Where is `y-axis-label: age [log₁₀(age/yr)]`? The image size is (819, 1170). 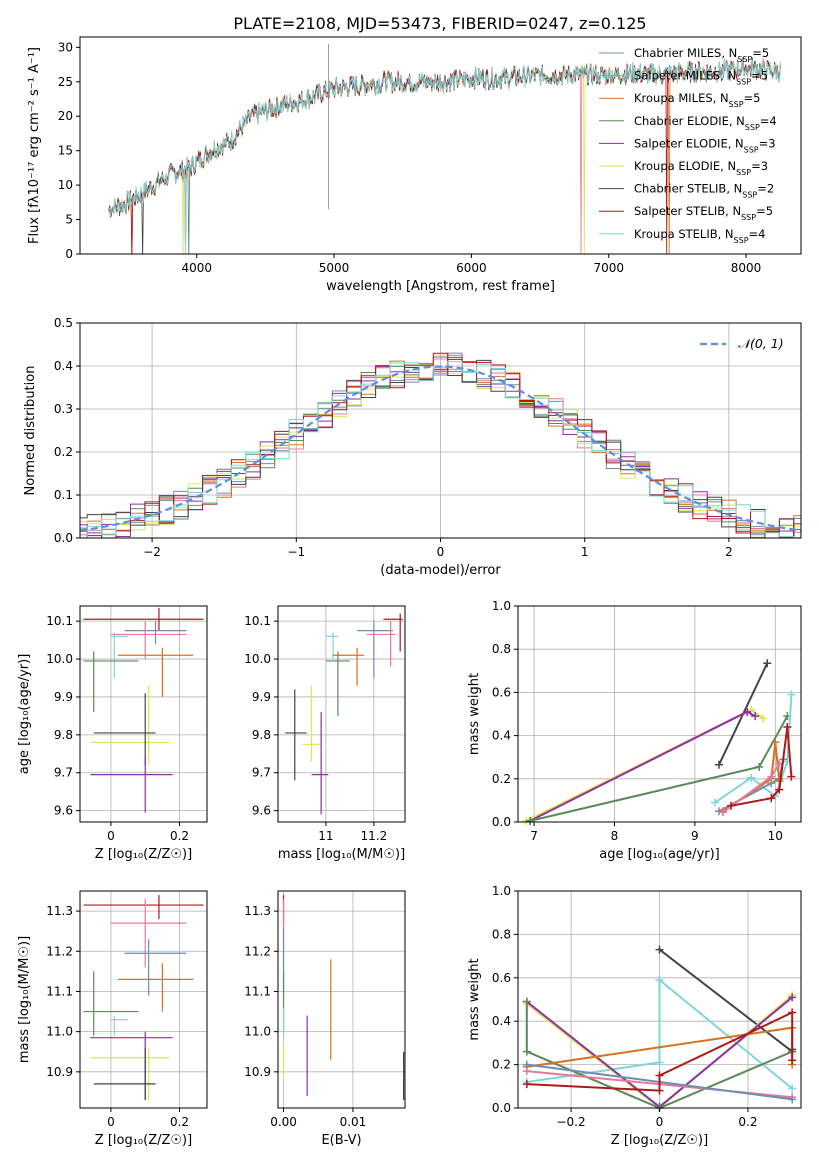
y-axis-label: age [log₁₀(age/yr)] is located at coordinates (24, 714).